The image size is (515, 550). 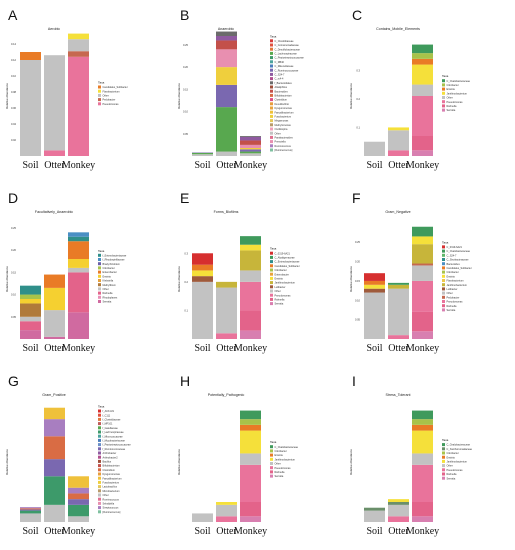 I want to click on legend-label: C_Clostridiaceae, so click(x=285, y=41).